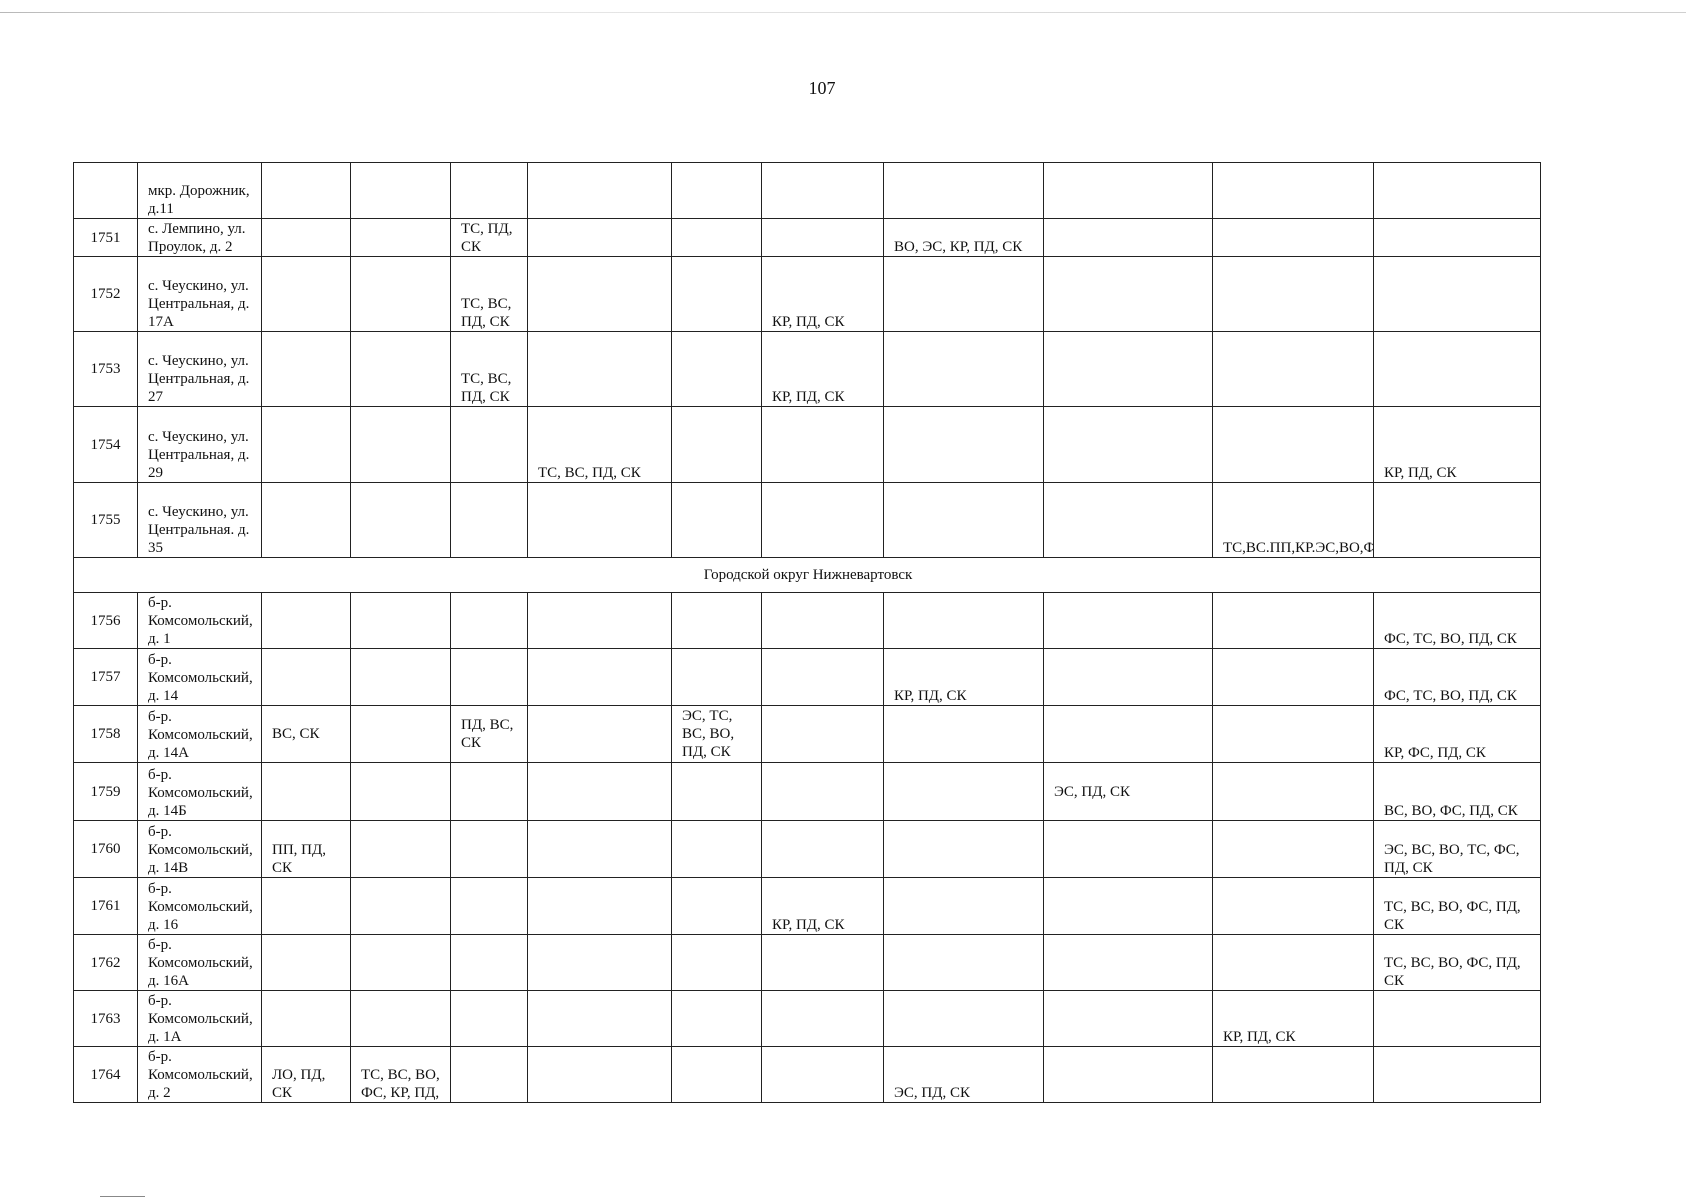 This screenshot has height=1200, width=1686. Describe the element at coordinates (199, 620) in the screenshot. I see `address-cell: б-р. Комсомольский, д. 1` at that location.